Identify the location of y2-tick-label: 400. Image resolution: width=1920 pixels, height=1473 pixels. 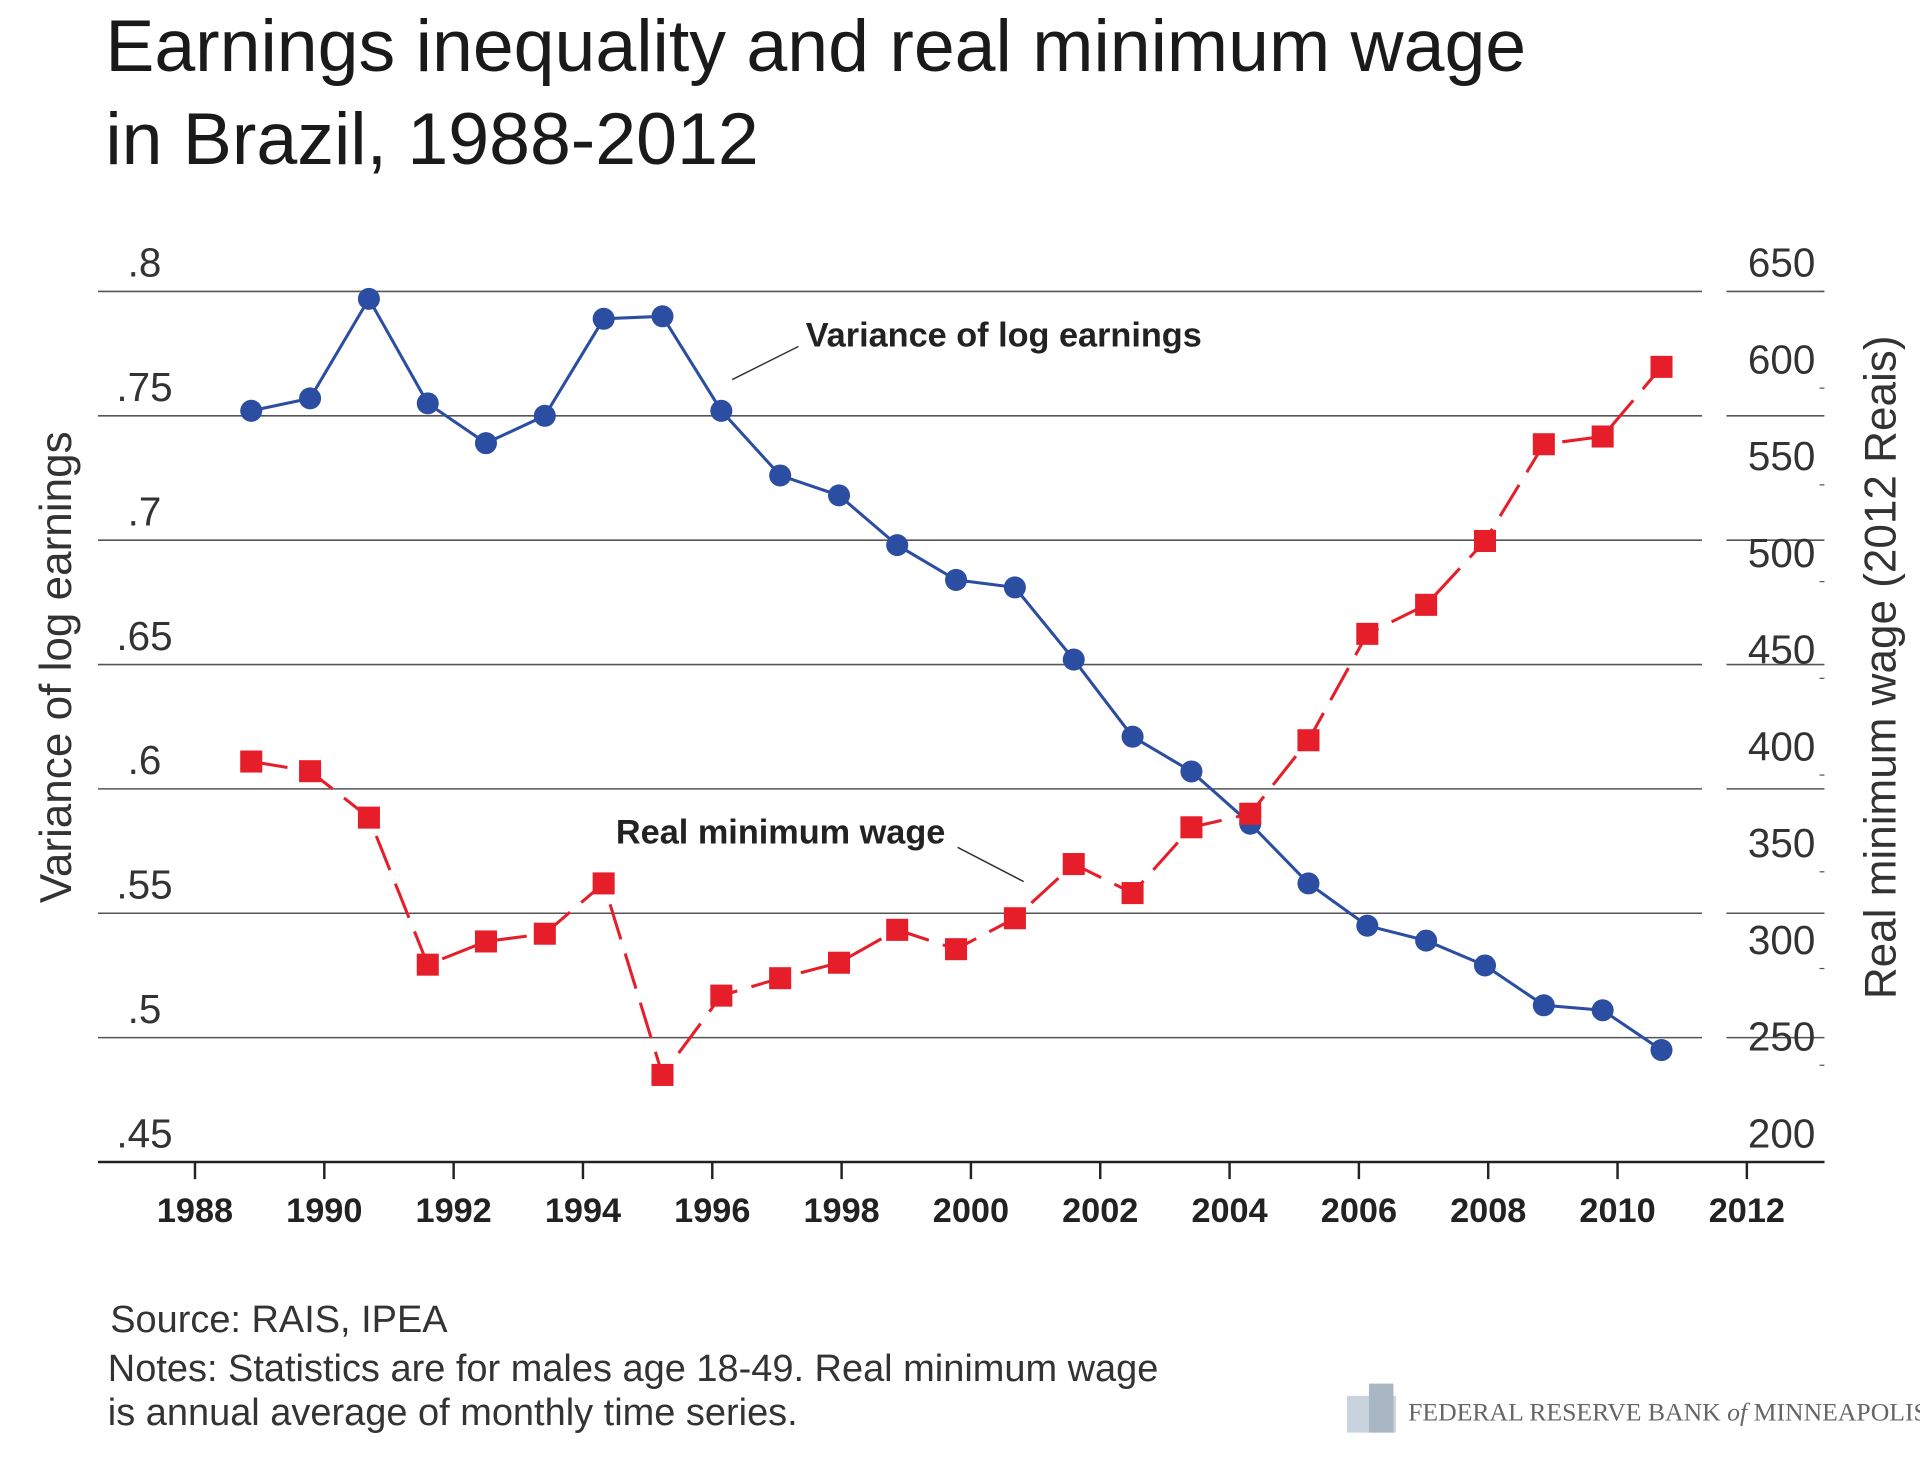
(1781, 746).